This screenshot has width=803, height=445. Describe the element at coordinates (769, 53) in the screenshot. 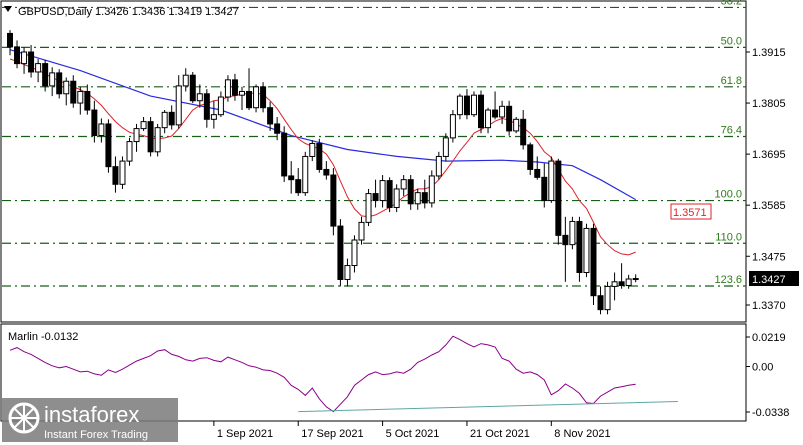

I see `price-tick-label: 1.3915` at that location.